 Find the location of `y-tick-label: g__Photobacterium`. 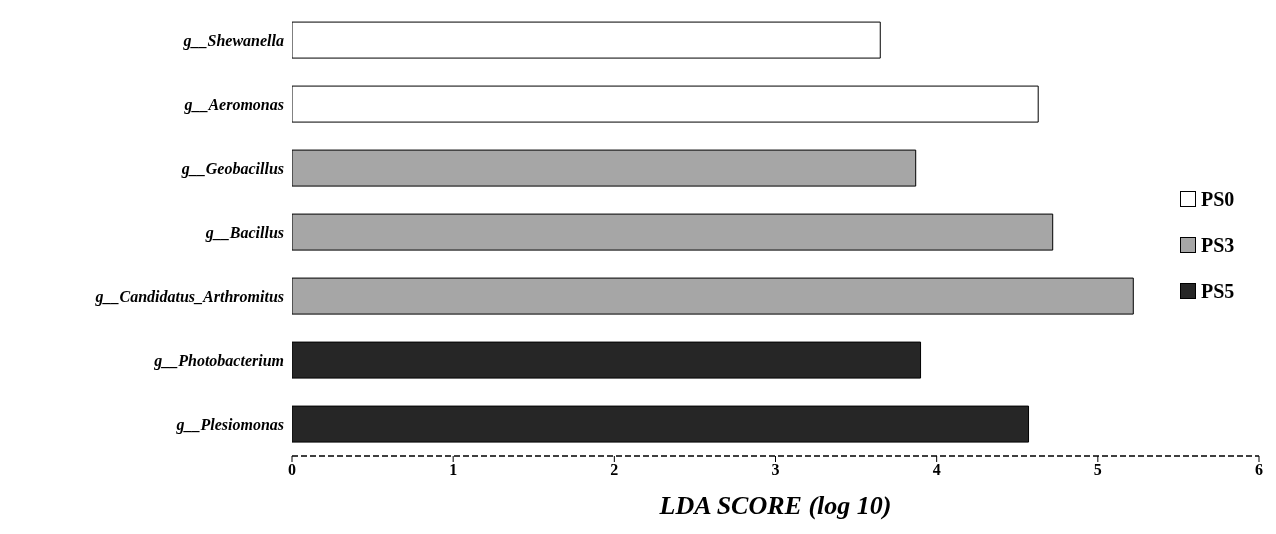

y-tick-label: g__Photobacterium is located at coordinates (218, 360).